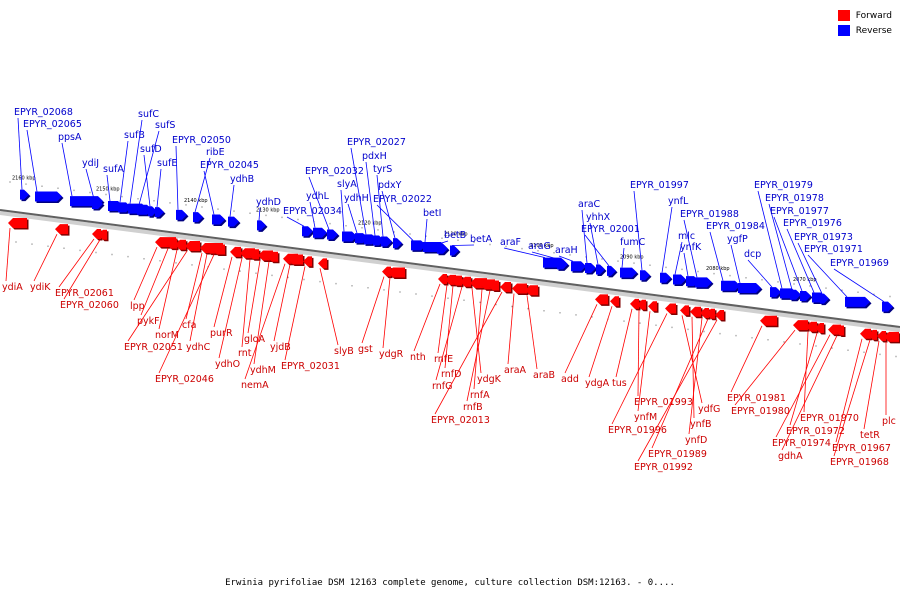  What do you see at coordinates (70, 137) in the screenshot?
I see `gene-label-ppsa: ppsA` at bounding box center [70, 137].